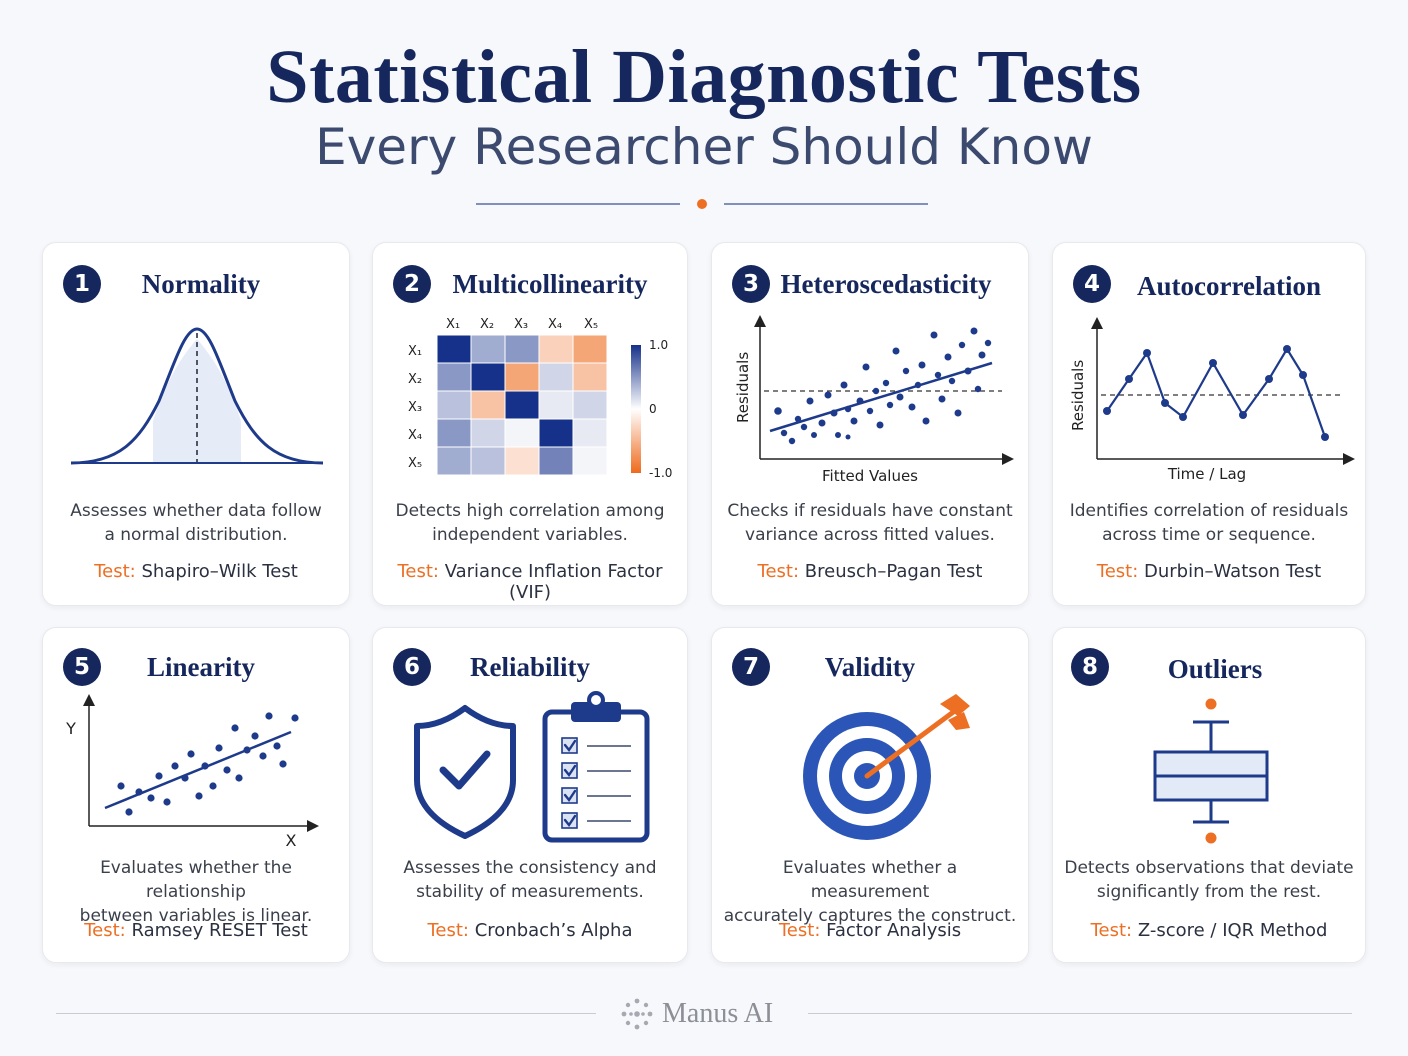 This screenshot has height=1056, width=1408. I want to click on scale-min-label: -1.0, so click(660, 473).